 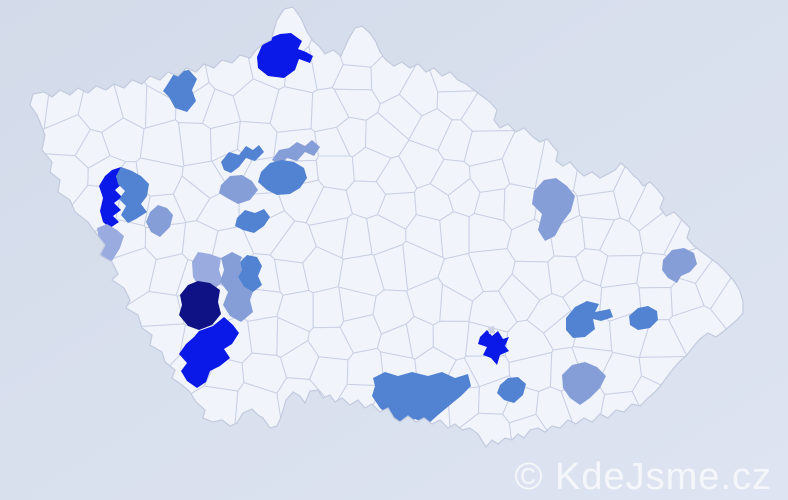 I want to click on highlighted-region-region-northeast, so click(x=553, y=209).